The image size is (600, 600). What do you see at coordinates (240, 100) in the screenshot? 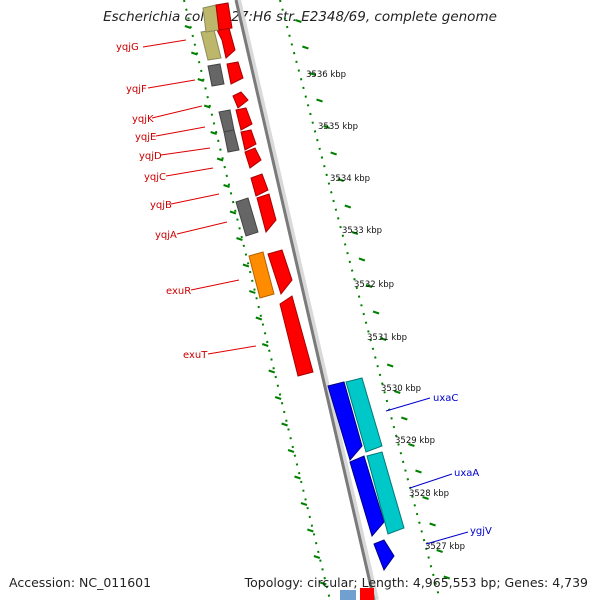
I see `gene-feature-yqjK` at bounding box center [240, 100].